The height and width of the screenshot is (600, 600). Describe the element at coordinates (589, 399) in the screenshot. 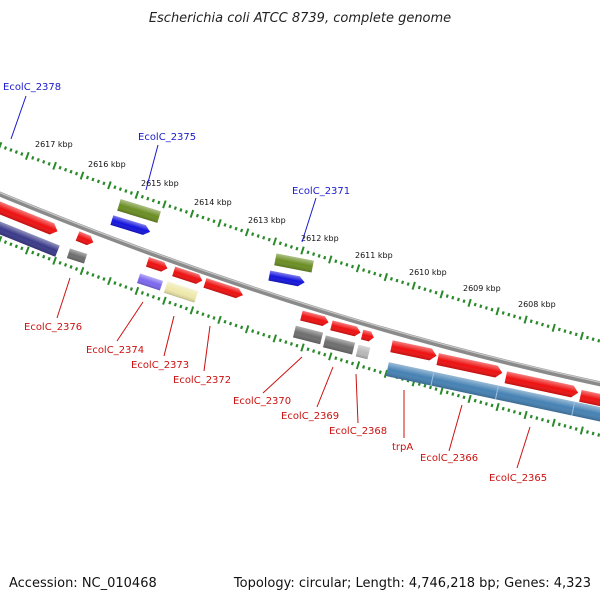

I see `gene-red-right-edge` at that location.